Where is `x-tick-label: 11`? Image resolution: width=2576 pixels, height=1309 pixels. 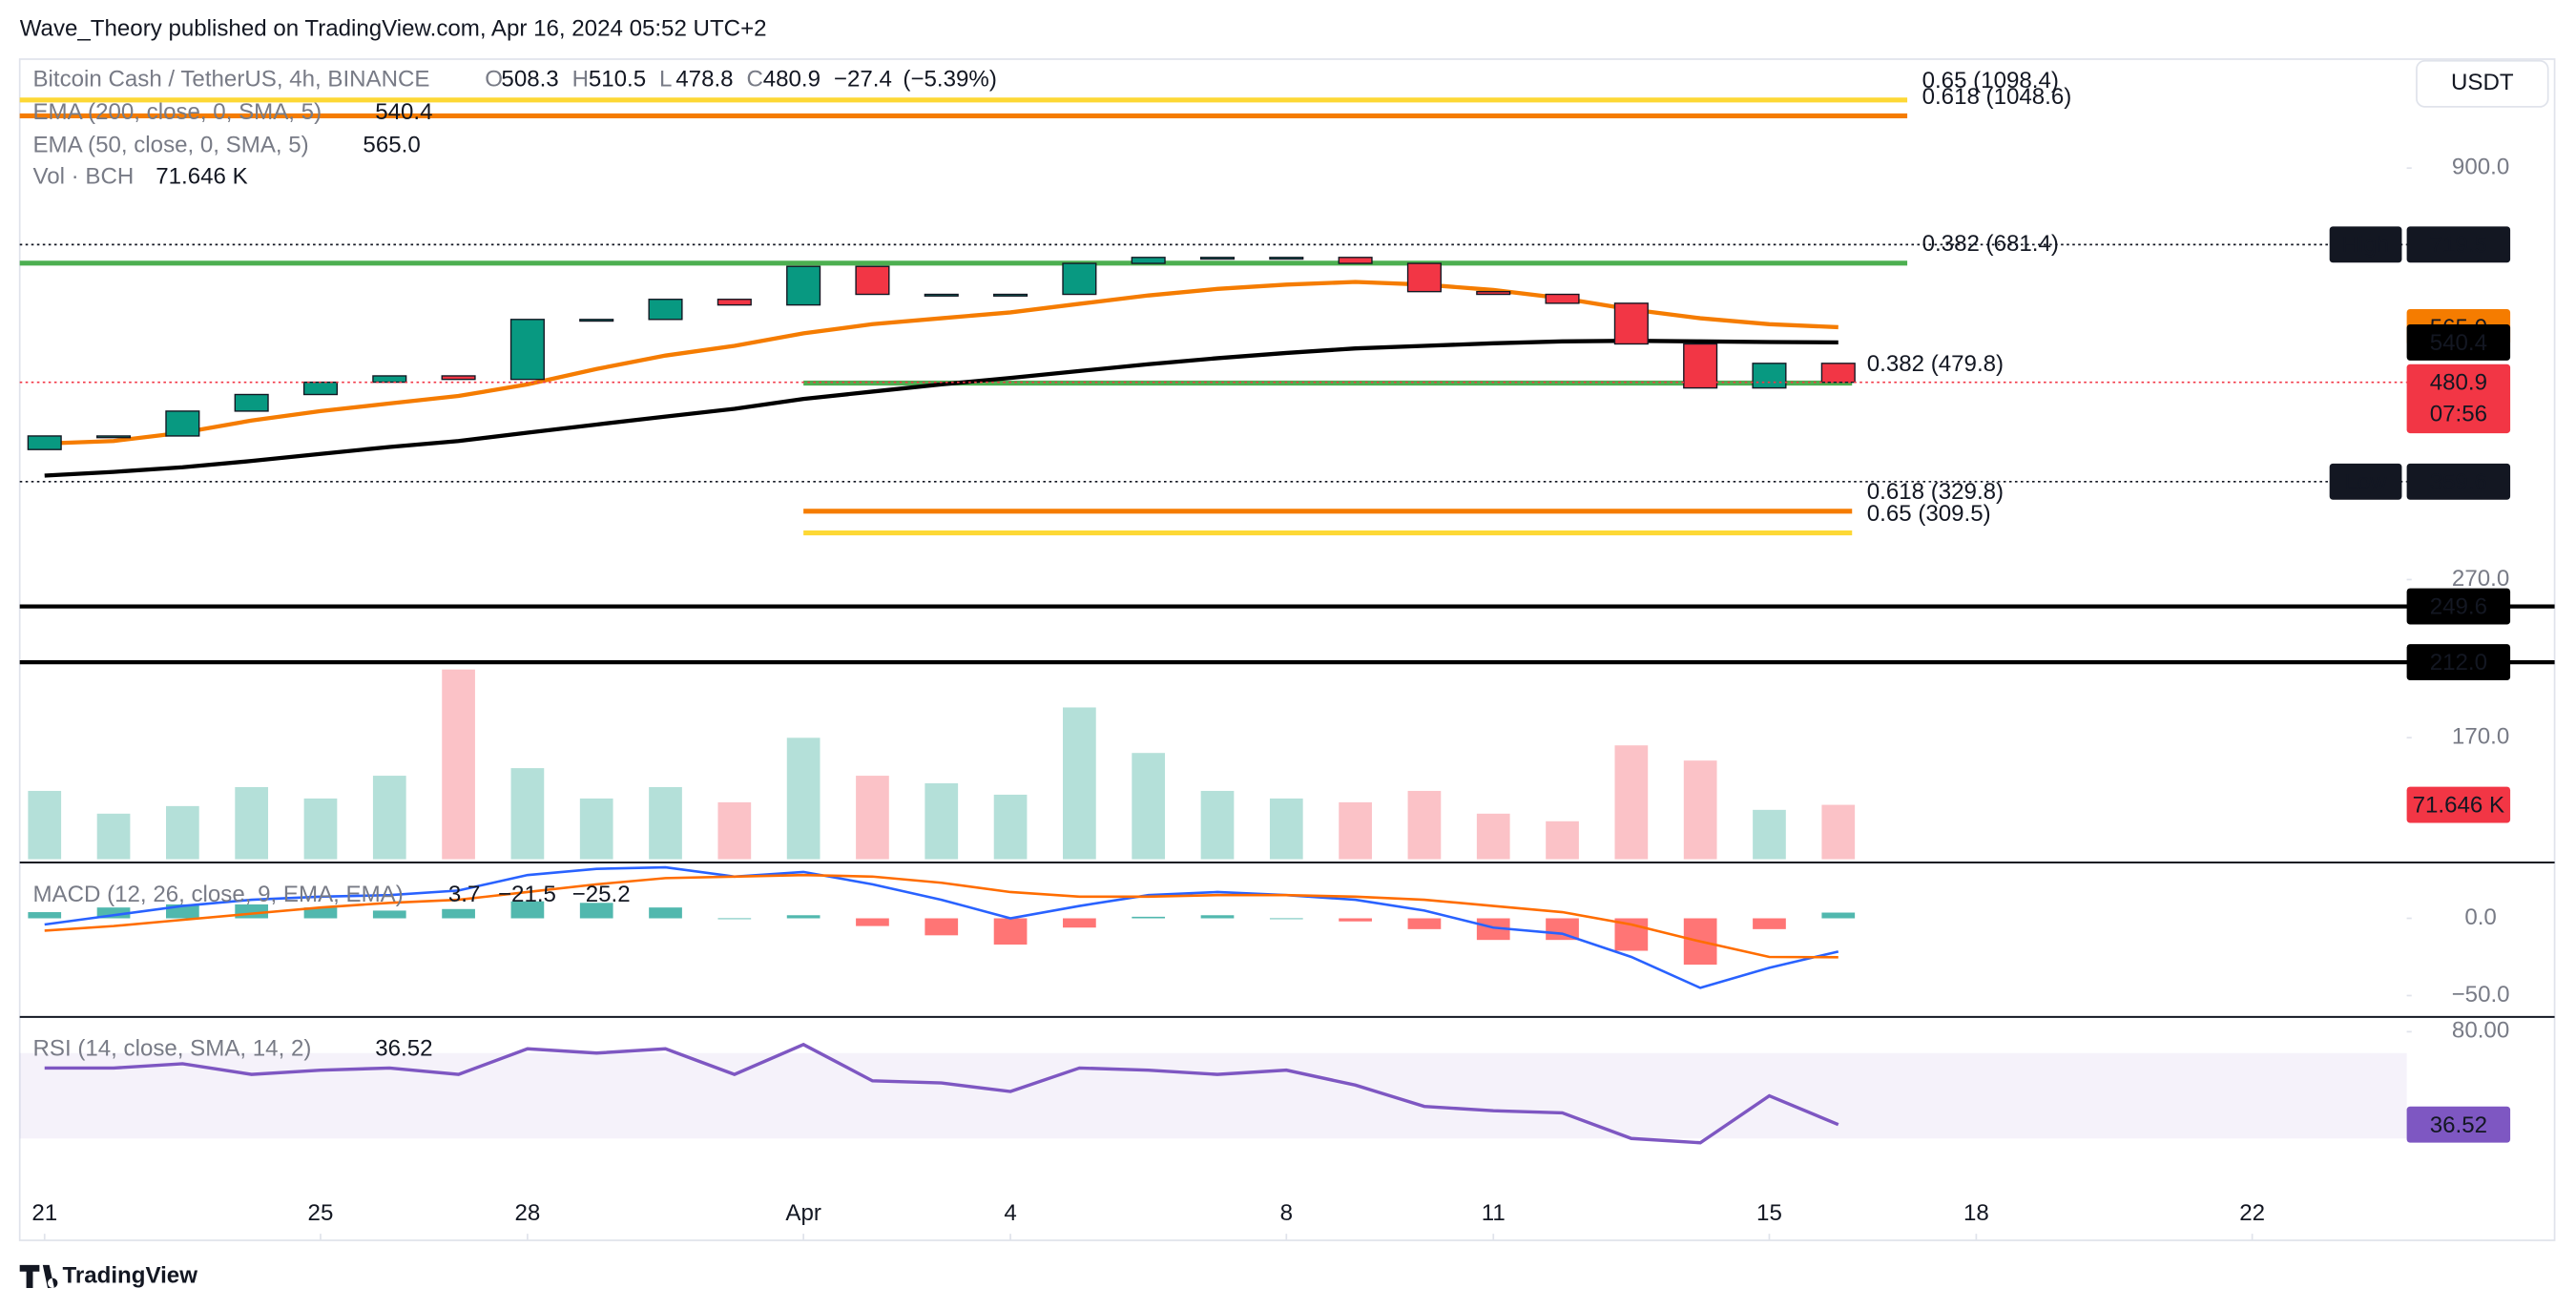
x-tick-label: 11 is located at coordinates (1494, 1213).